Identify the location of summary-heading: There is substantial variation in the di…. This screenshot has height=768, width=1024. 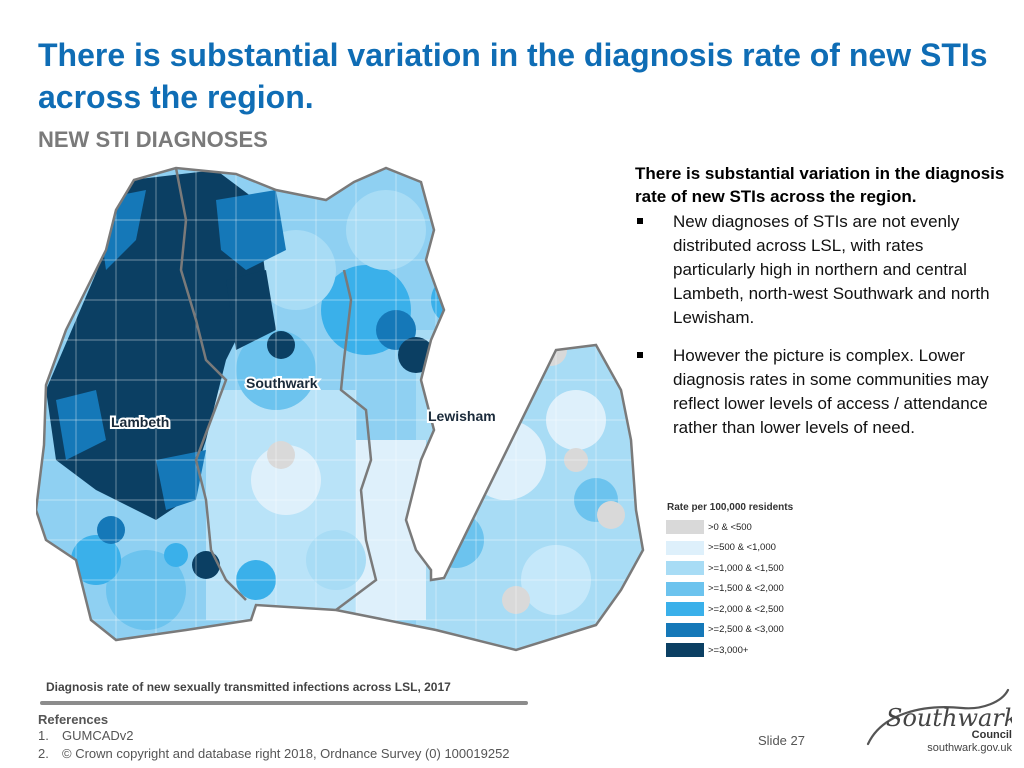
(820, 185).